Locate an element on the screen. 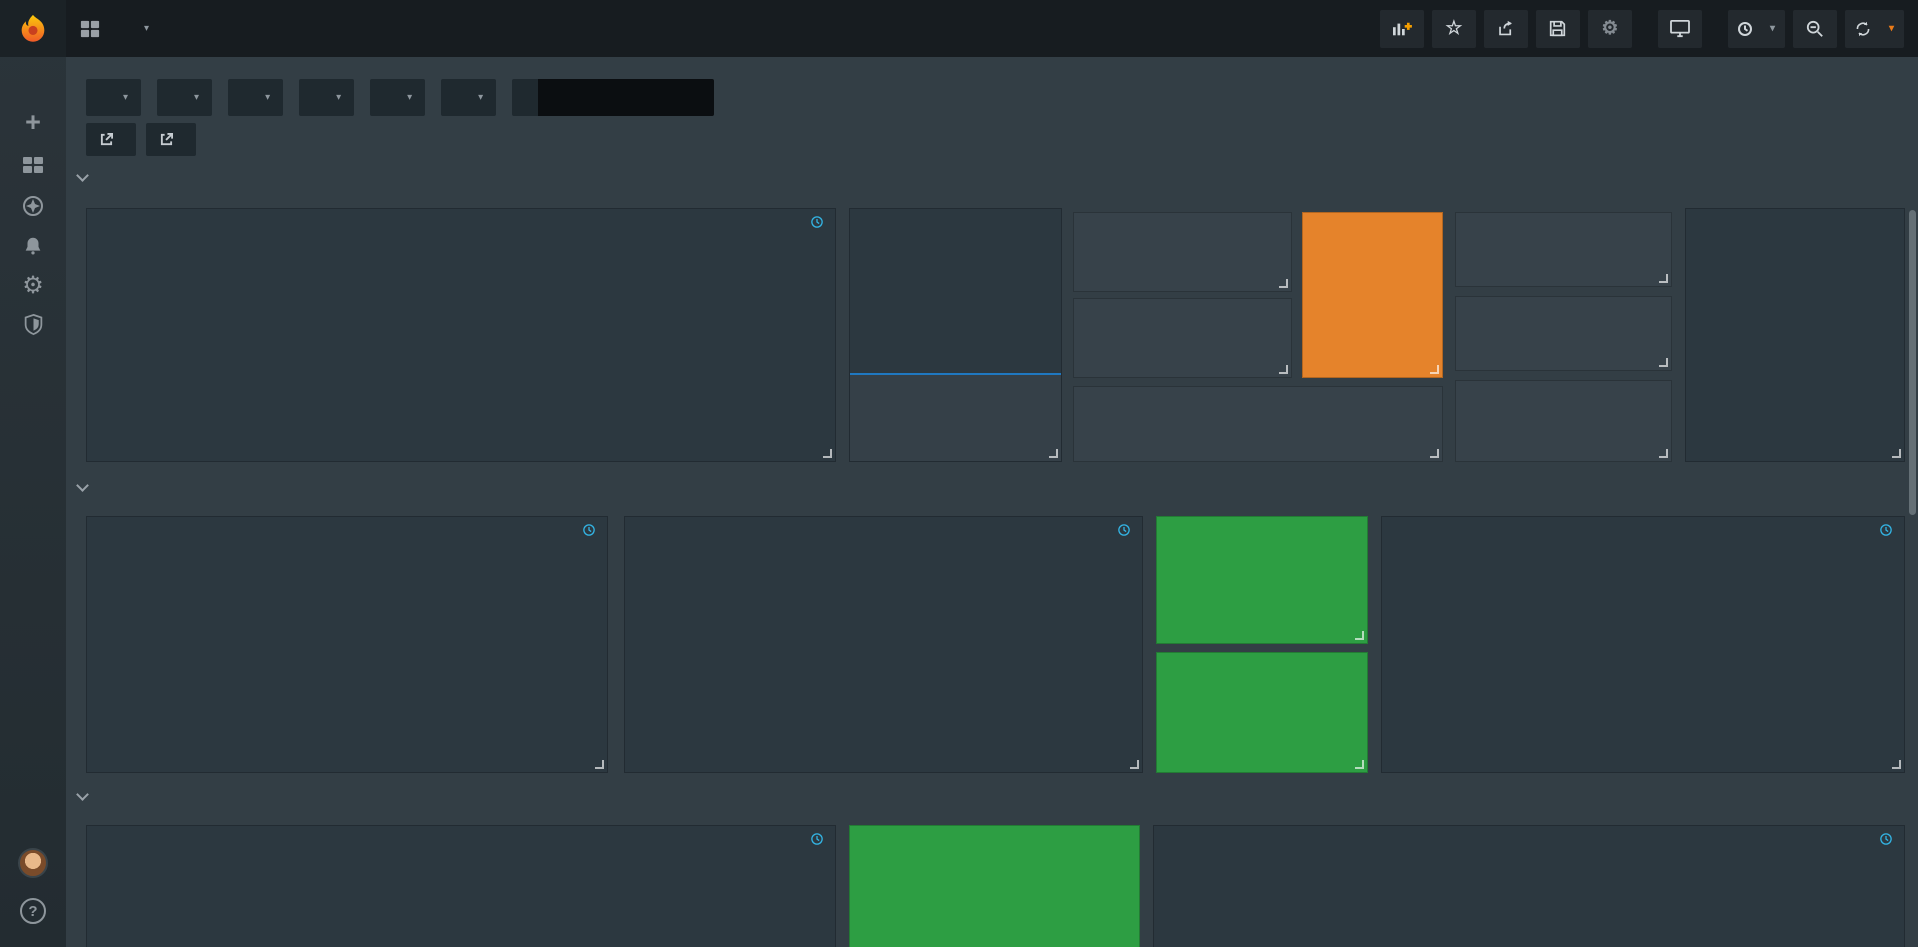  dashboard-links-row is located at coordinates (141, 139).